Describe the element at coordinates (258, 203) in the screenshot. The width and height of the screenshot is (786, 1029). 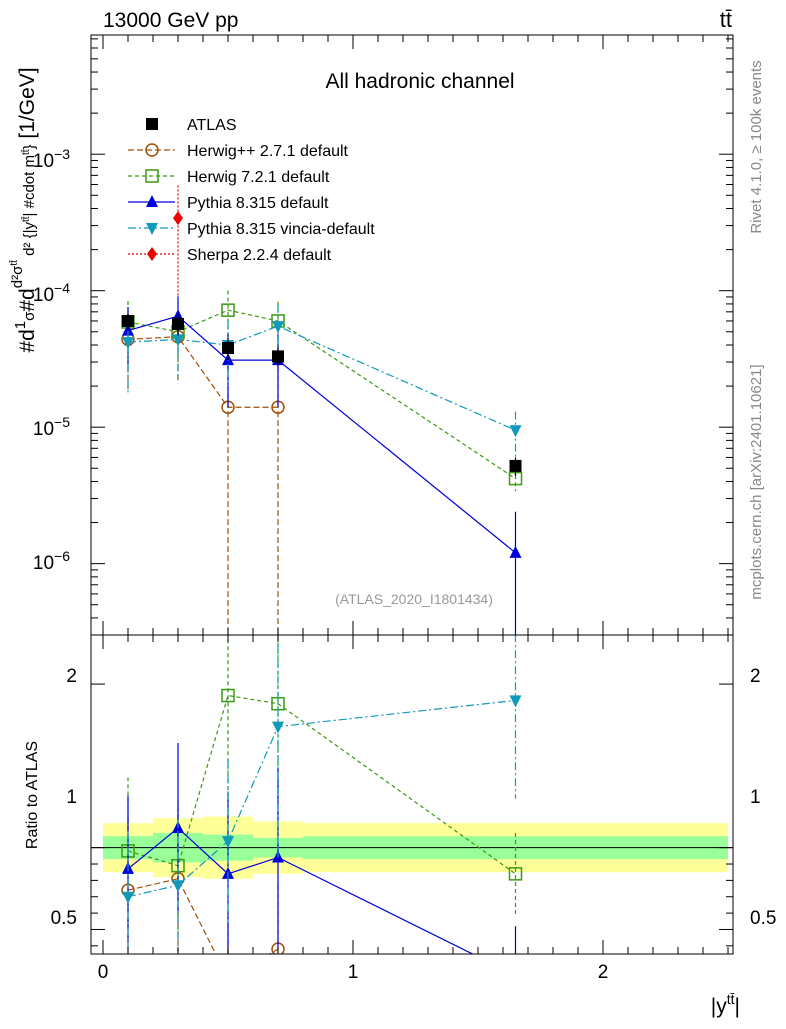
I see `legend-label: Pythia 8.315 default` at that location.